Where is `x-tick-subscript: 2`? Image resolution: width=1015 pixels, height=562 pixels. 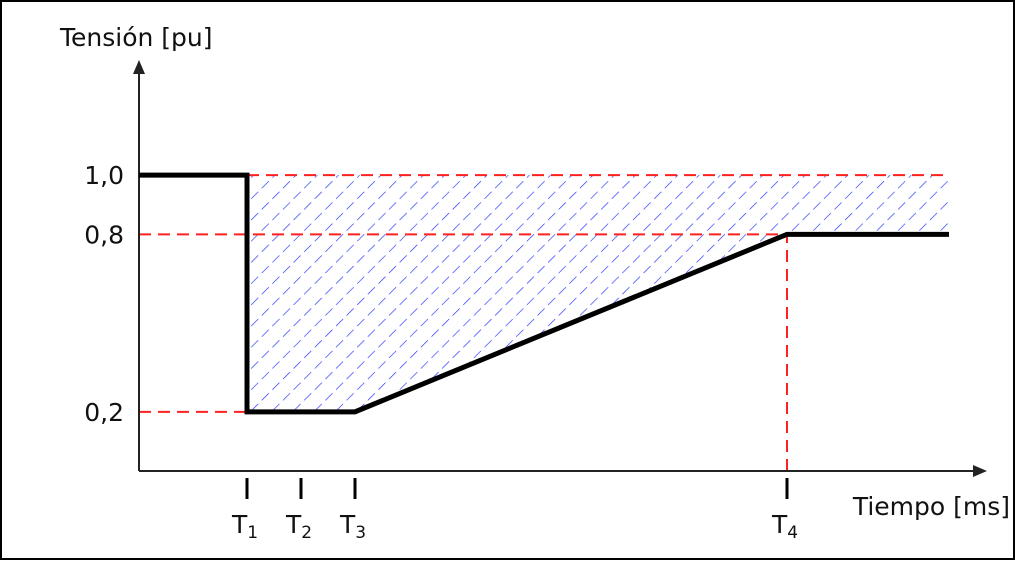 x-tick-subscript: 2 is located at coordinates (306, 533).